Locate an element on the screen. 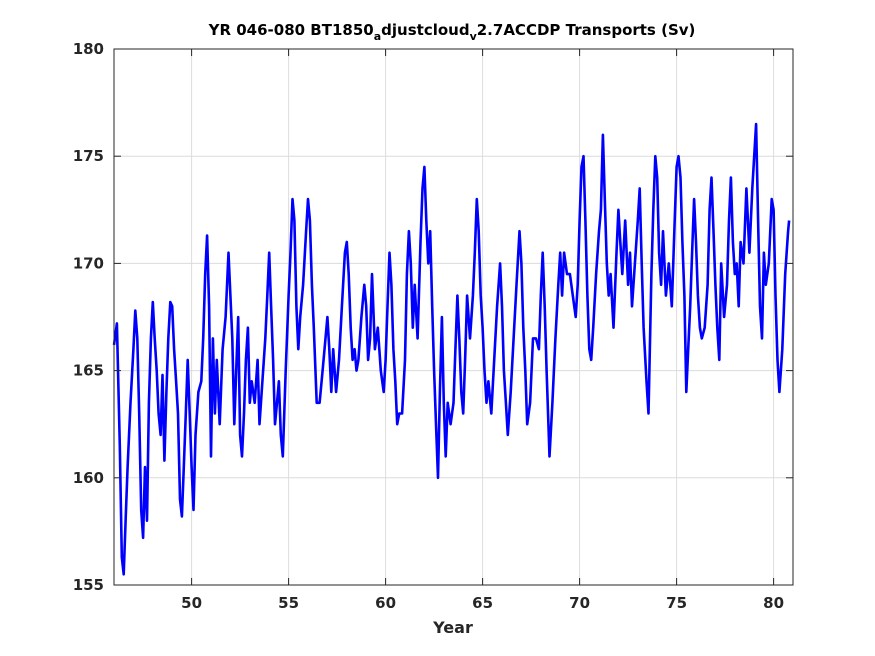 The height and width of the screenshot is (656, 875). x-tick-label: 55 is located at coordinates (288, 603).